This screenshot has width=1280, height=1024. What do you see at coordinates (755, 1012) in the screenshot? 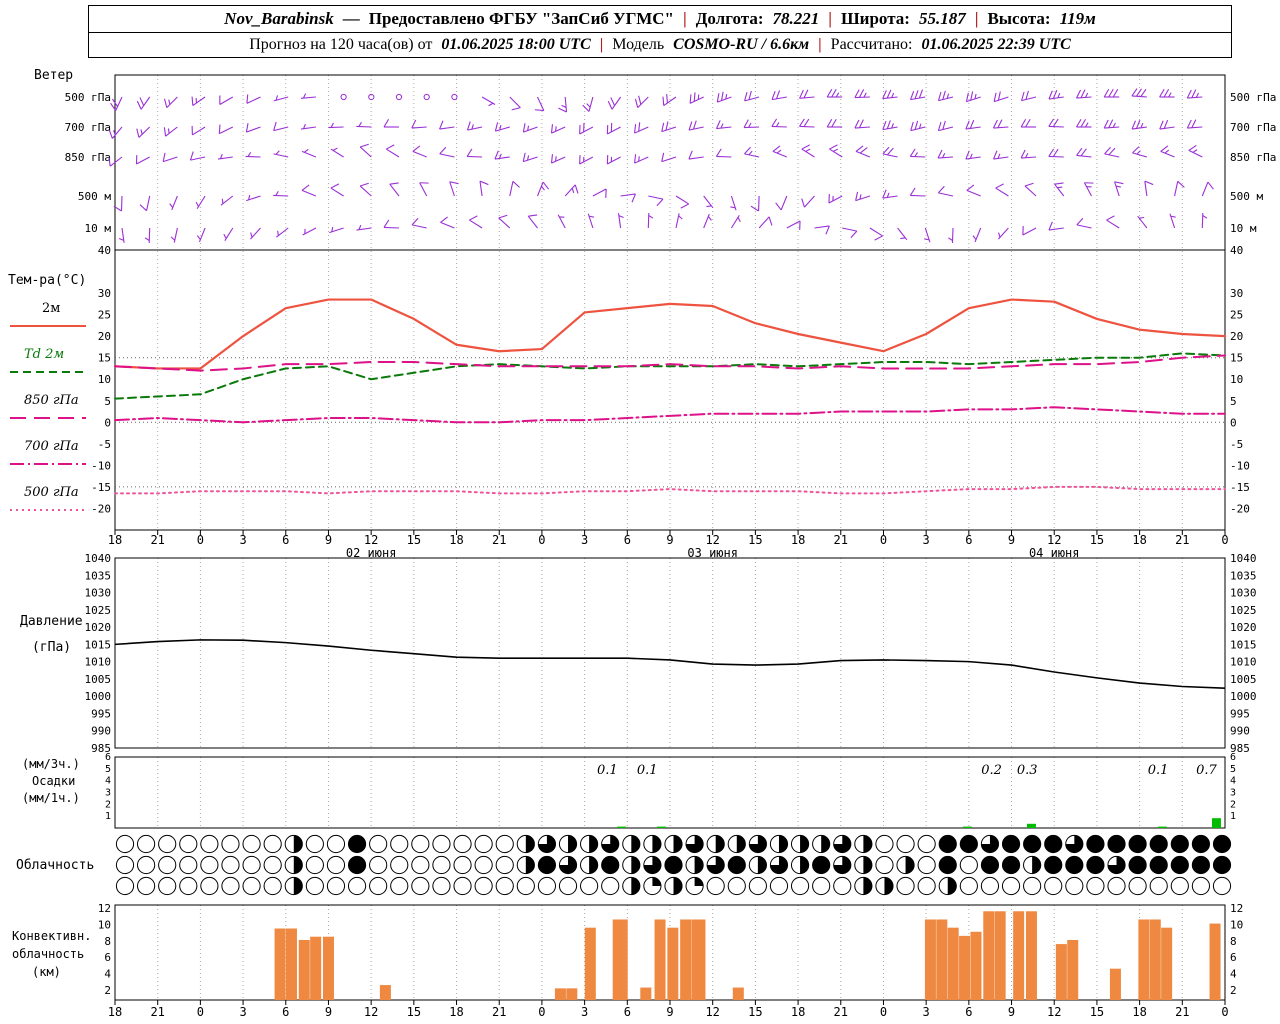
I see `hour-label: 15` at bounding box center [755, 1012].